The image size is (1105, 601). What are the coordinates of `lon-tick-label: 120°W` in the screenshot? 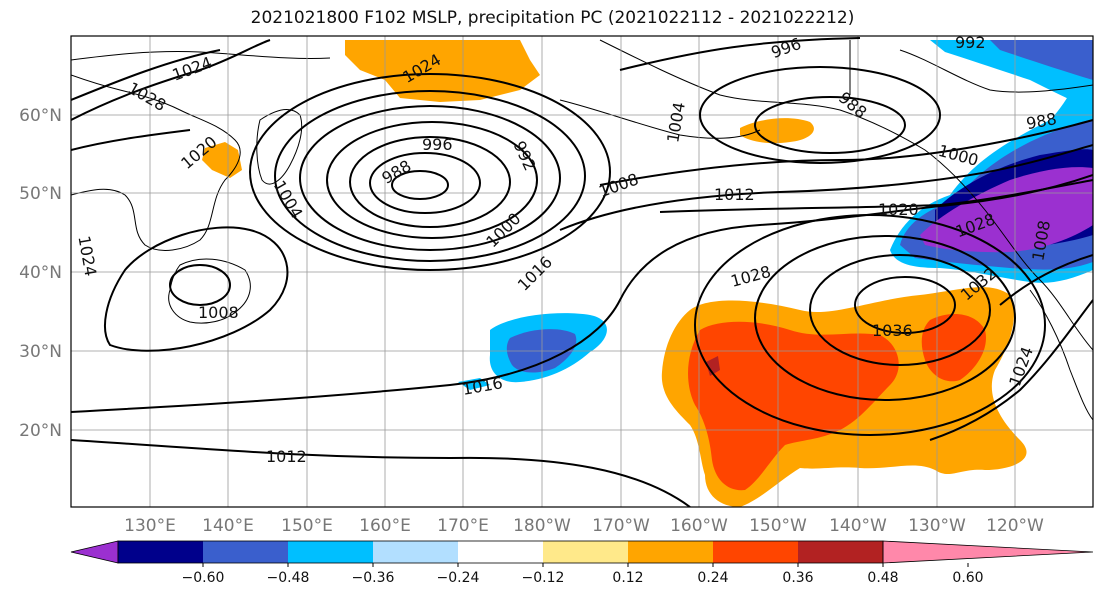 It's located at (1015, 526).